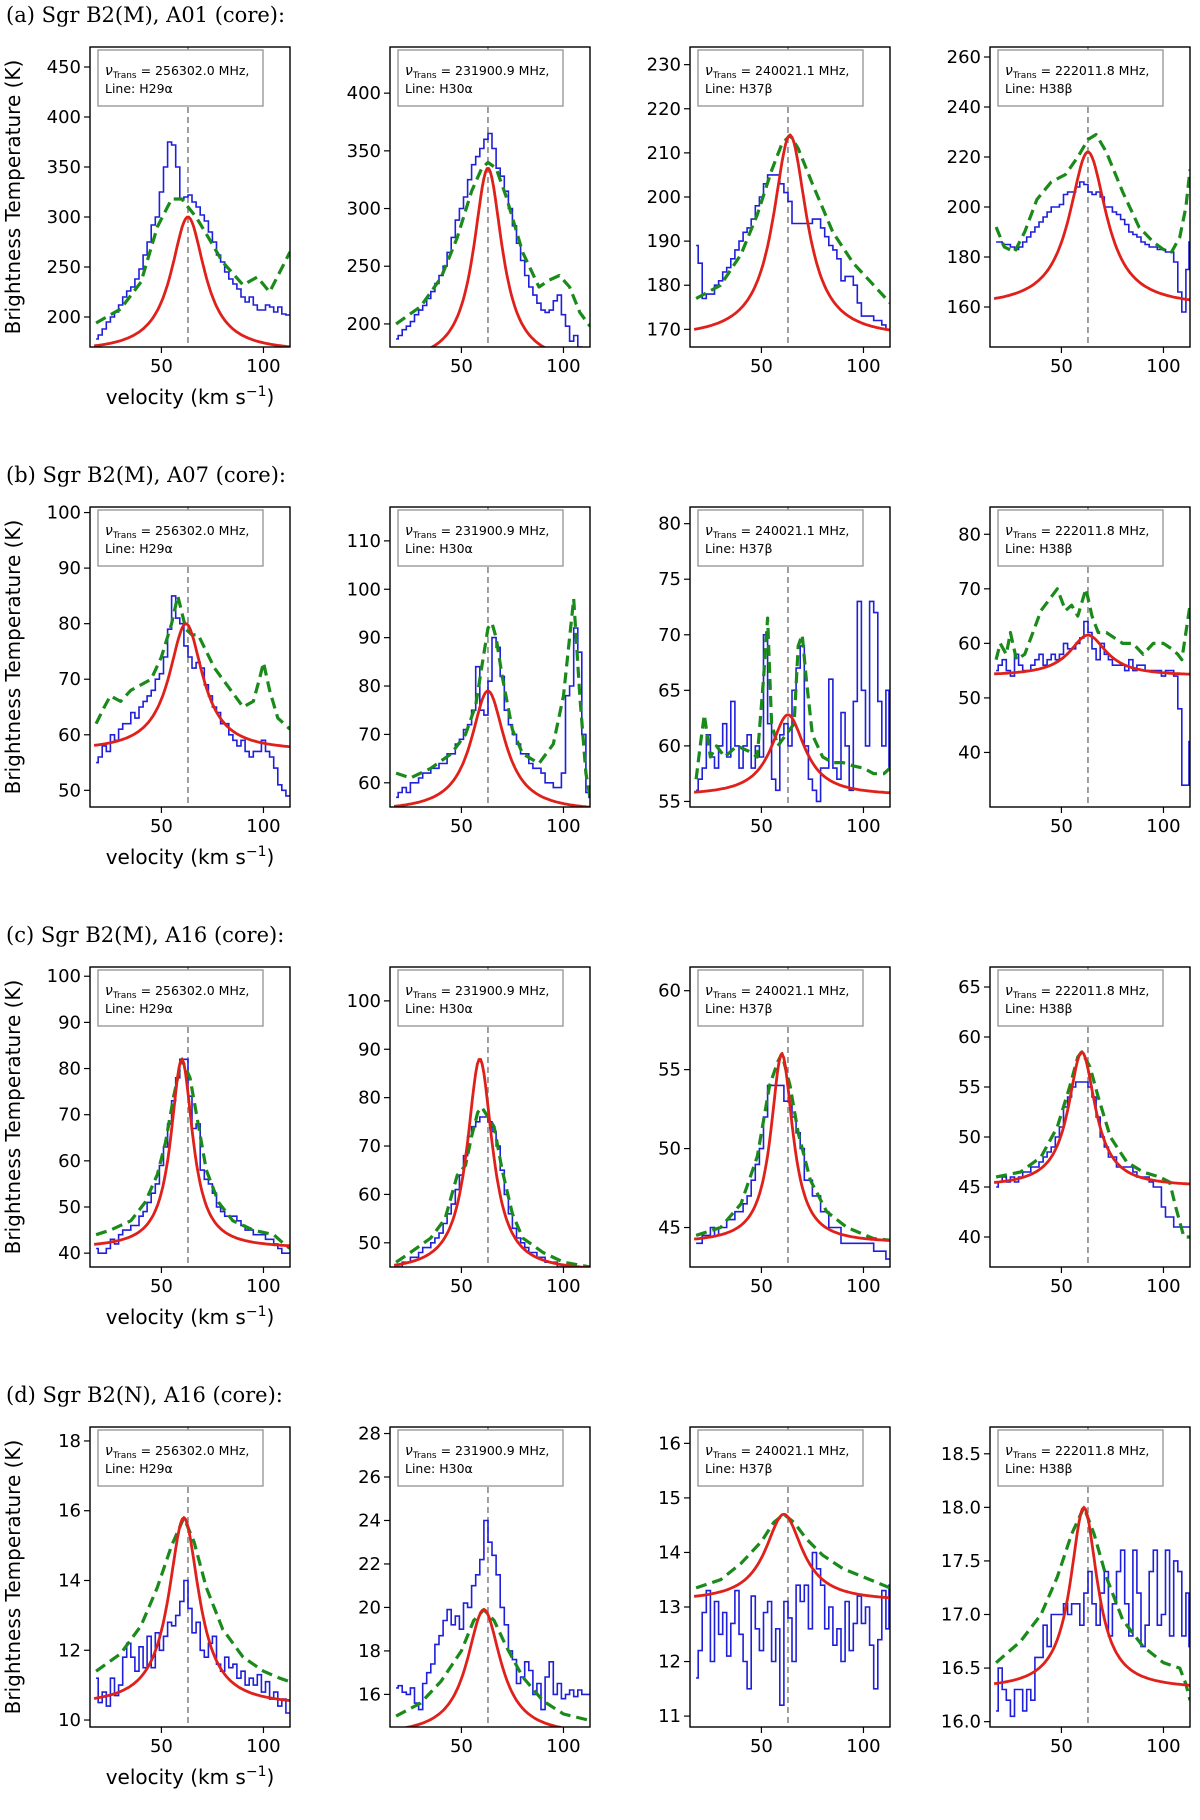 This screenshot has width=1200, height=1820. Describe the element at coordinates (664, 241) in the screenshot. I see `y-tick-label: 190` at that location.